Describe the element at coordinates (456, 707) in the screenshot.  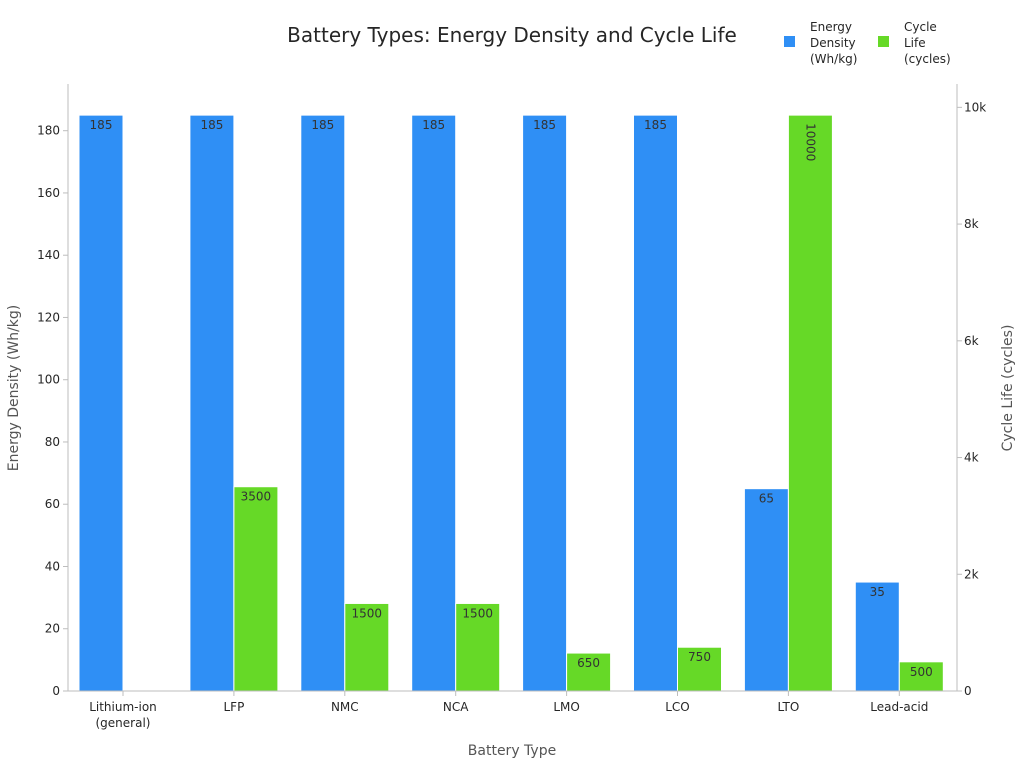
I see `x-tick-label: NCA` at that location.